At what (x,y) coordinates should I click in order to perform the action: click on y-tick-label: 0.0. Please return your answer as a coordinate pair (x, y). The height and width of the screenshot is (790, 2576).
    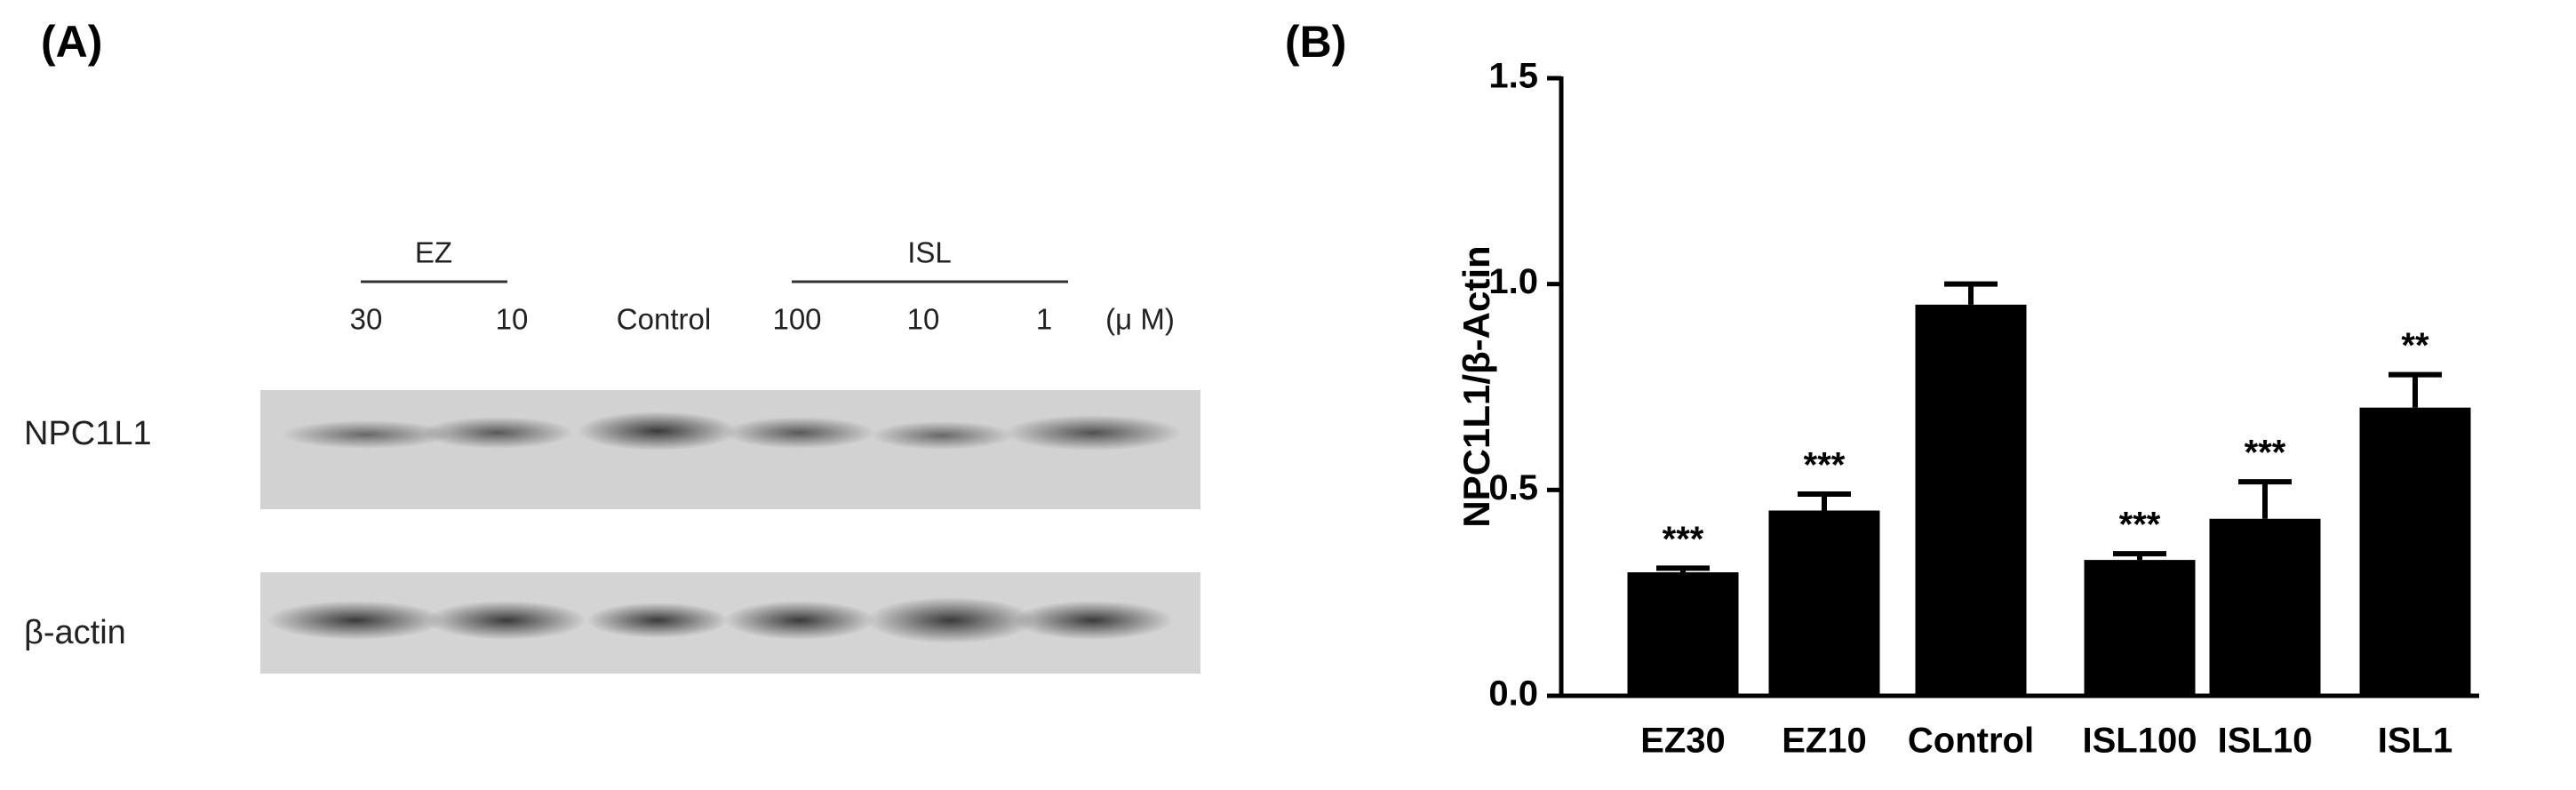
    Looking at the image, I should click on (1513, 694).